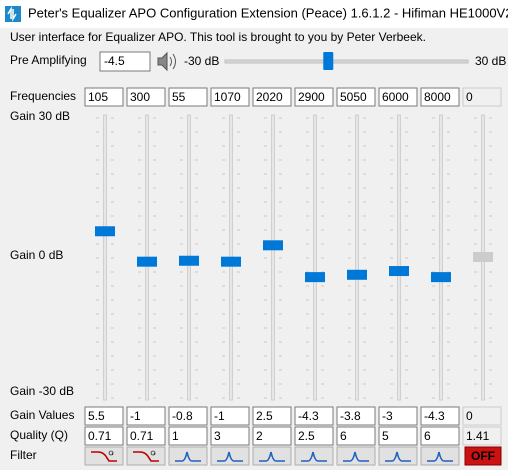 This screenshot has width=508, height=470. What do you see at coordinates (179, 97) in the screenshot?
I see `frequency-value: 55` at bounding box center [179, 97].